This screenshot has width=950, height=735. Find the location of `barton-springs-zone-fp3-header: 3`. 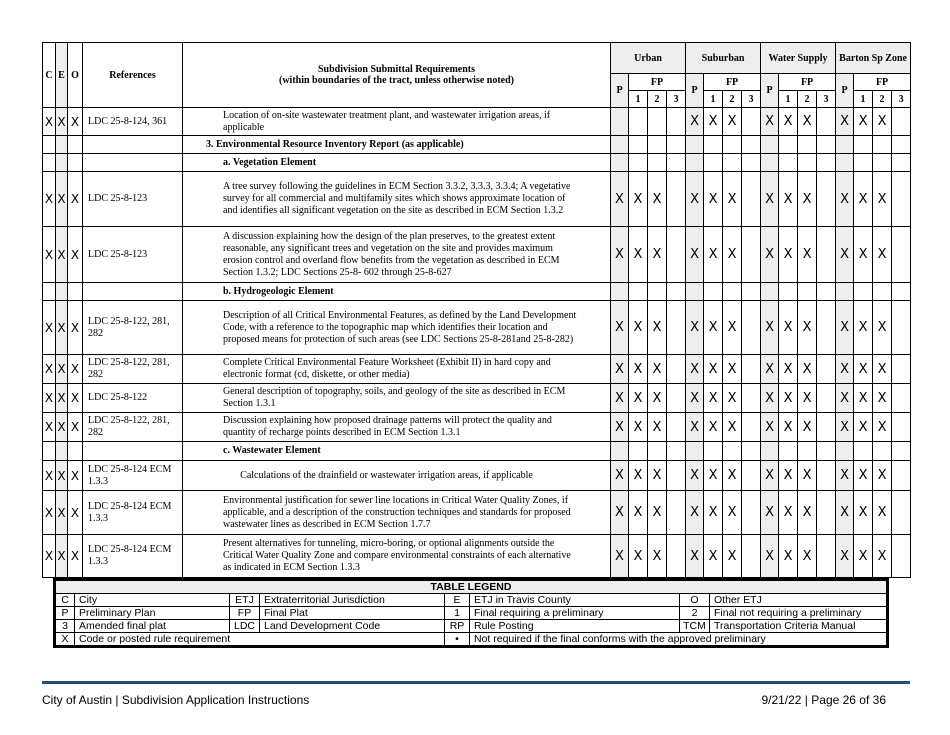

barton-springs-zone-fp3-header: 3 is located at coordinates (901, 99).